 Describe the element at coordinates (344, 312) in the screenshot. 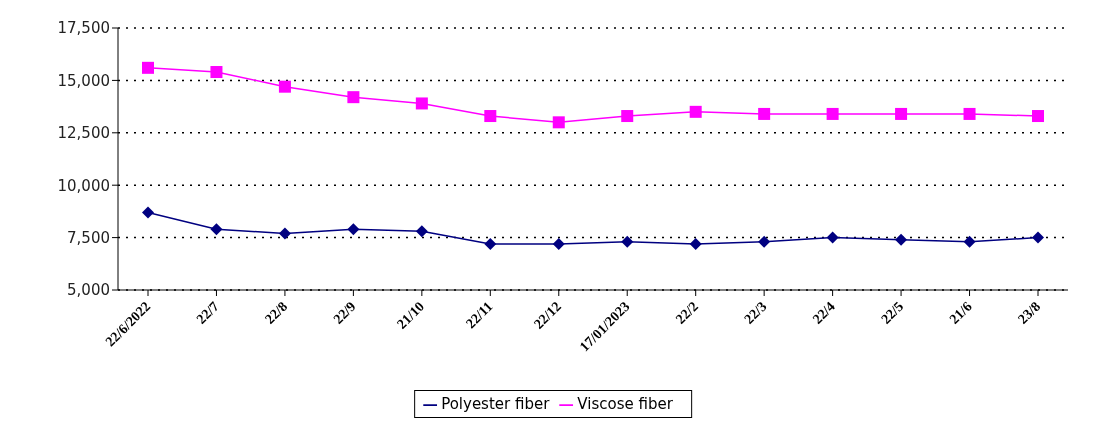

I see `x-tick-label: 22/9` at that location.